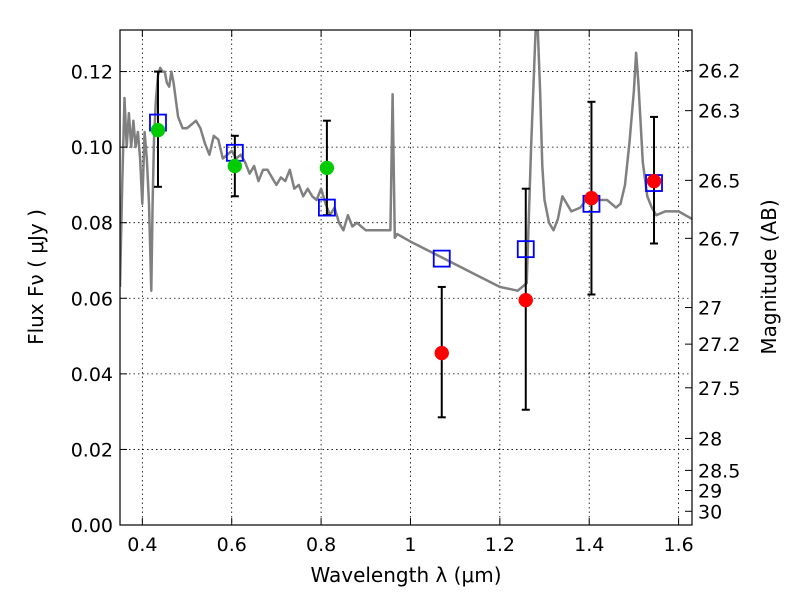 This screenshot has width=800, height=600. I want to click on x-tick-label: 0.6, so click(232, 545).